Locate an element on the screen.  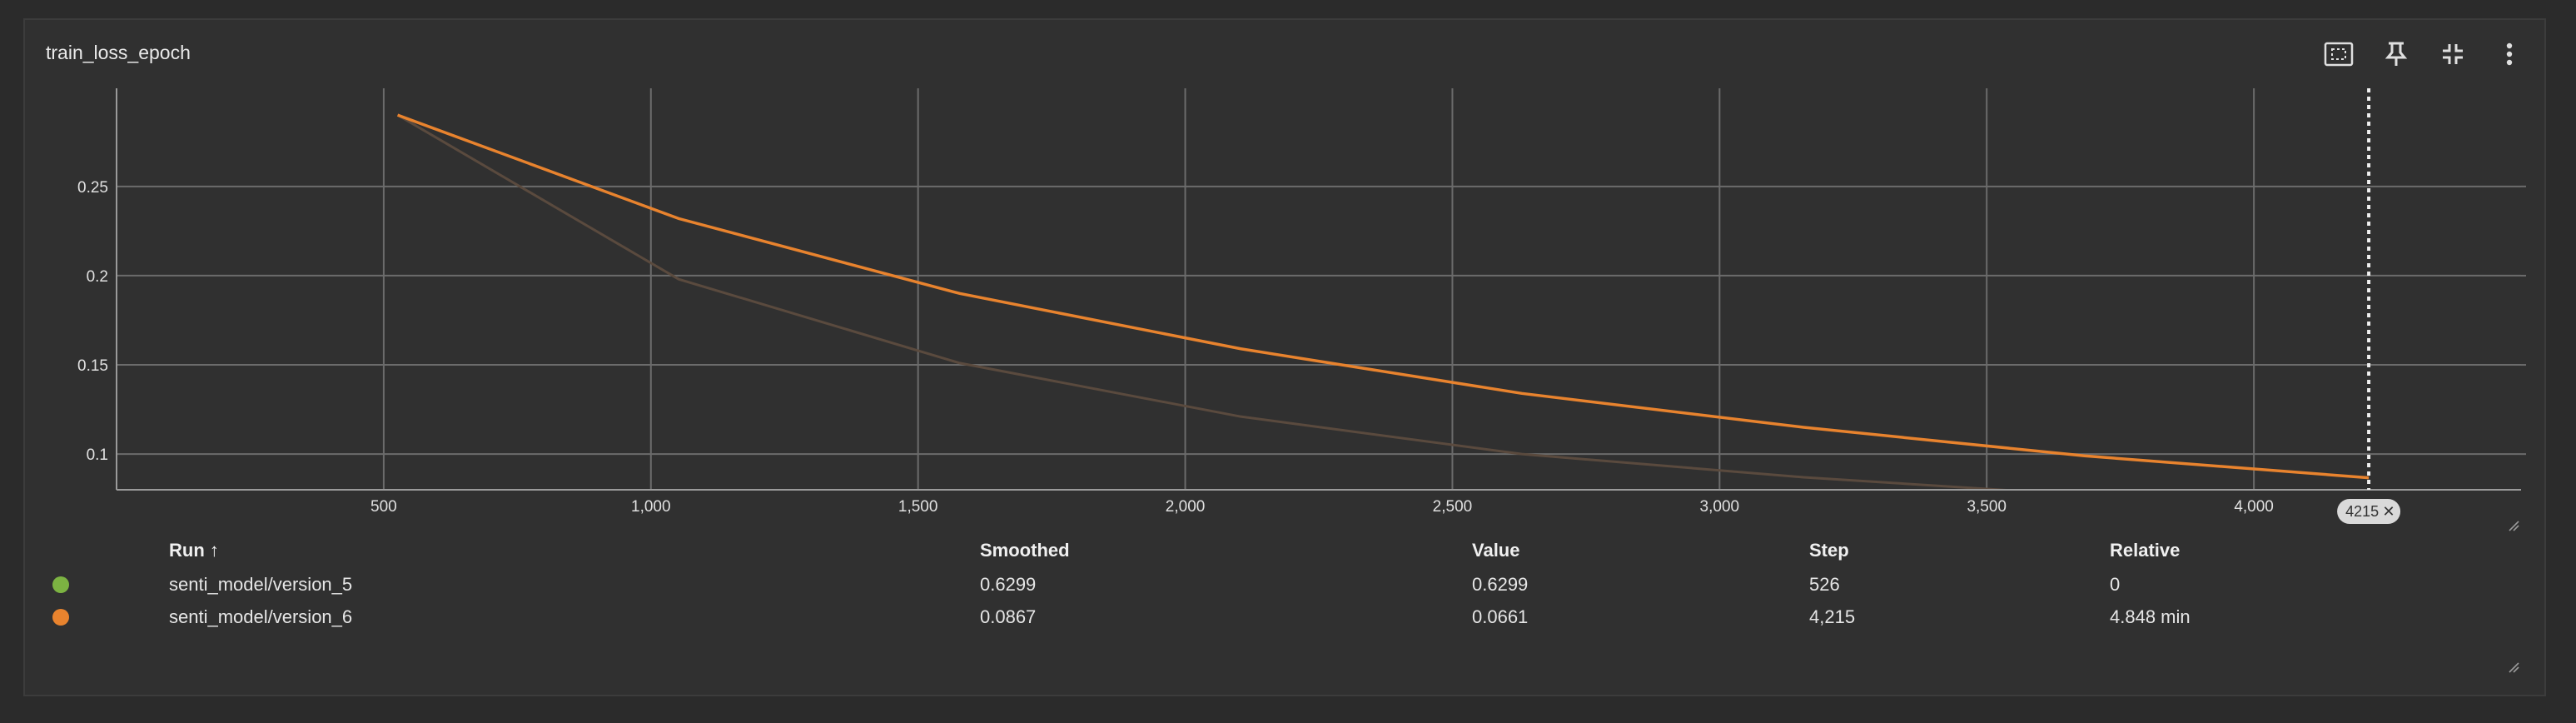
x-tick-label: 2,000 is located at coordinates (1186, 507).